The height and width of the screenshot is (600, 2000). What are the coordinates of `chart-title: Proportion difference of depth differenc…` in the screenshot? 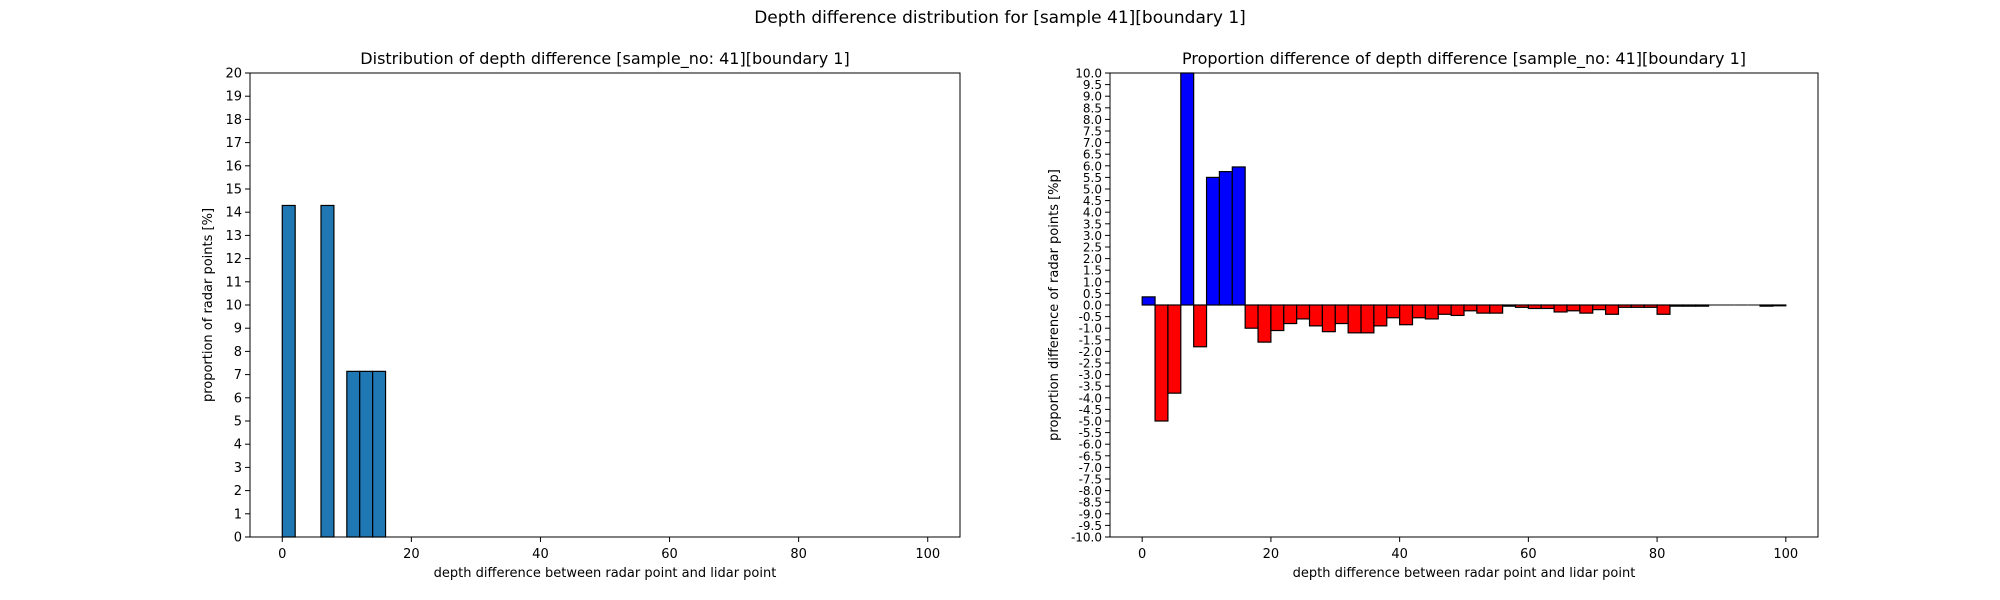 It's located at (1464, 59).